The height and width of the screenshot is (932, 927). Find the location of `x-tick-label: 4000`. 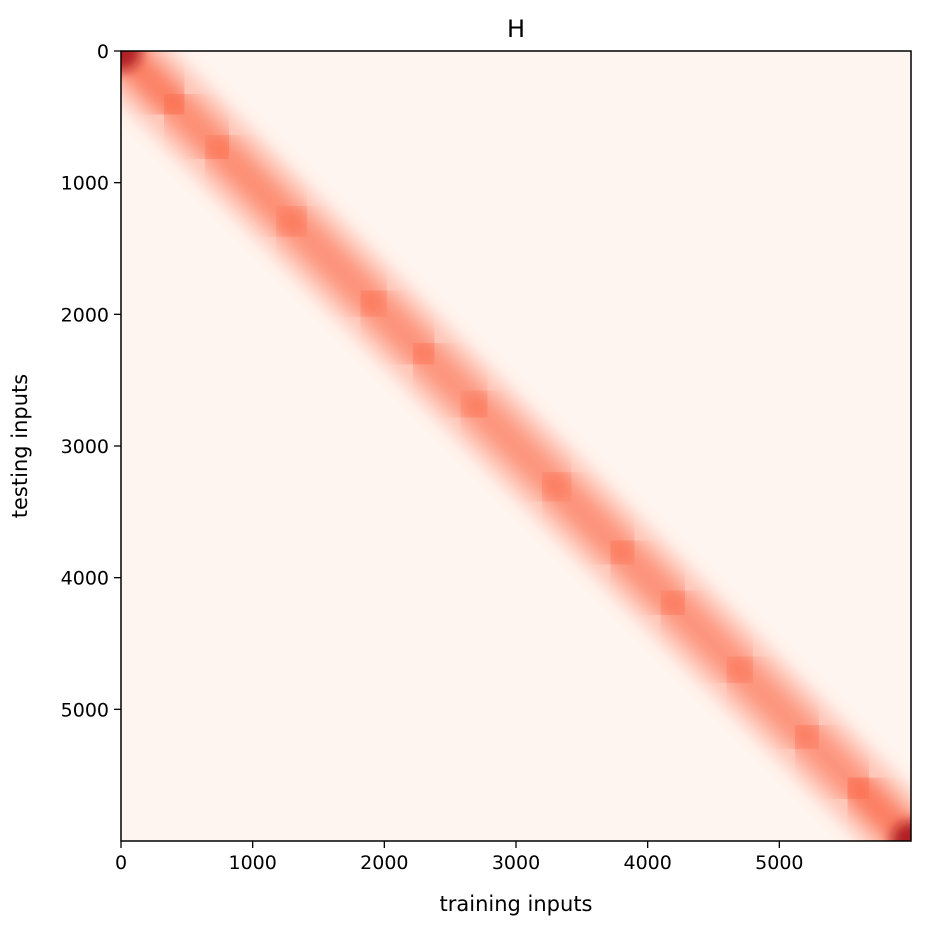

x-tick-label: 4000 is located at coordinates (647, 863).